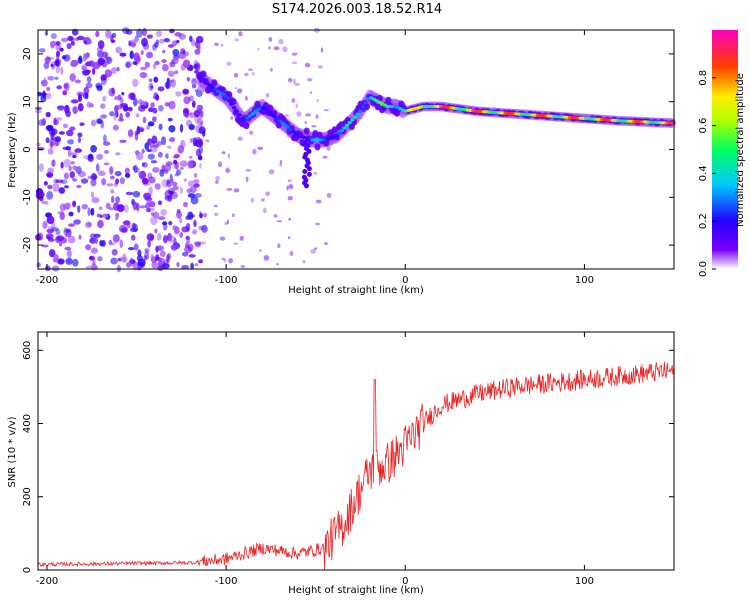  Describe the element at coordinates (707, 173) in the screenshot. I see `colorbar-ticks: 0.0 0.2 0.4 0.6 0.8` at that location.